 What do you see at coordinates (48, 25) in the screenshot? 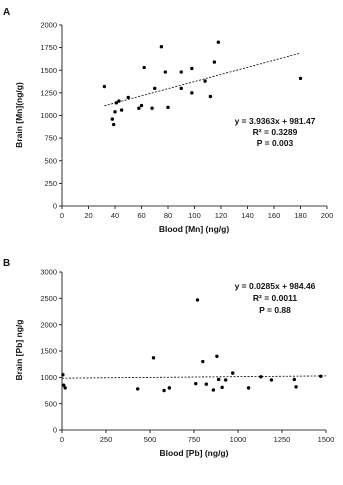
I see `panel-a-y-tick-label: 2000` at bounding box center [48, 25].